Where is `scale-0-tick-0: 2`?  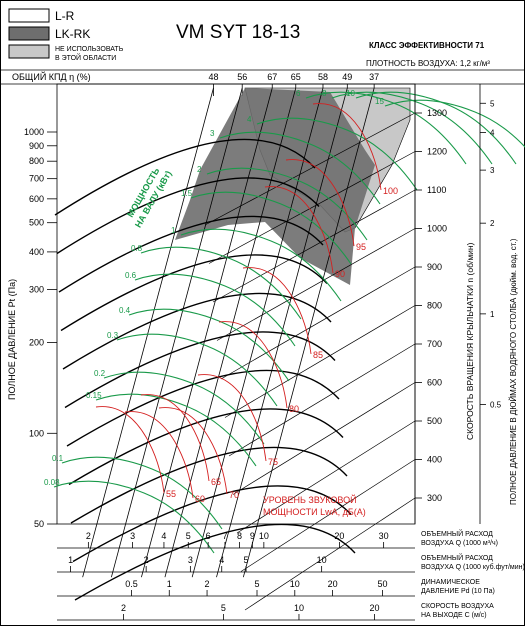
scale-0-tick-0: 2 is located at coordinates (88, 536).